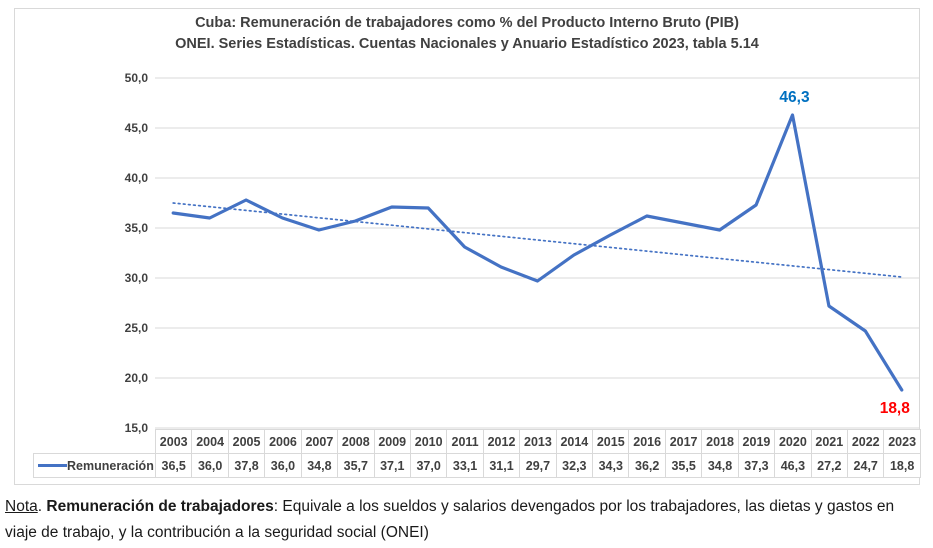  I want to click on year-header-cell: 2006, so click(283, 441).